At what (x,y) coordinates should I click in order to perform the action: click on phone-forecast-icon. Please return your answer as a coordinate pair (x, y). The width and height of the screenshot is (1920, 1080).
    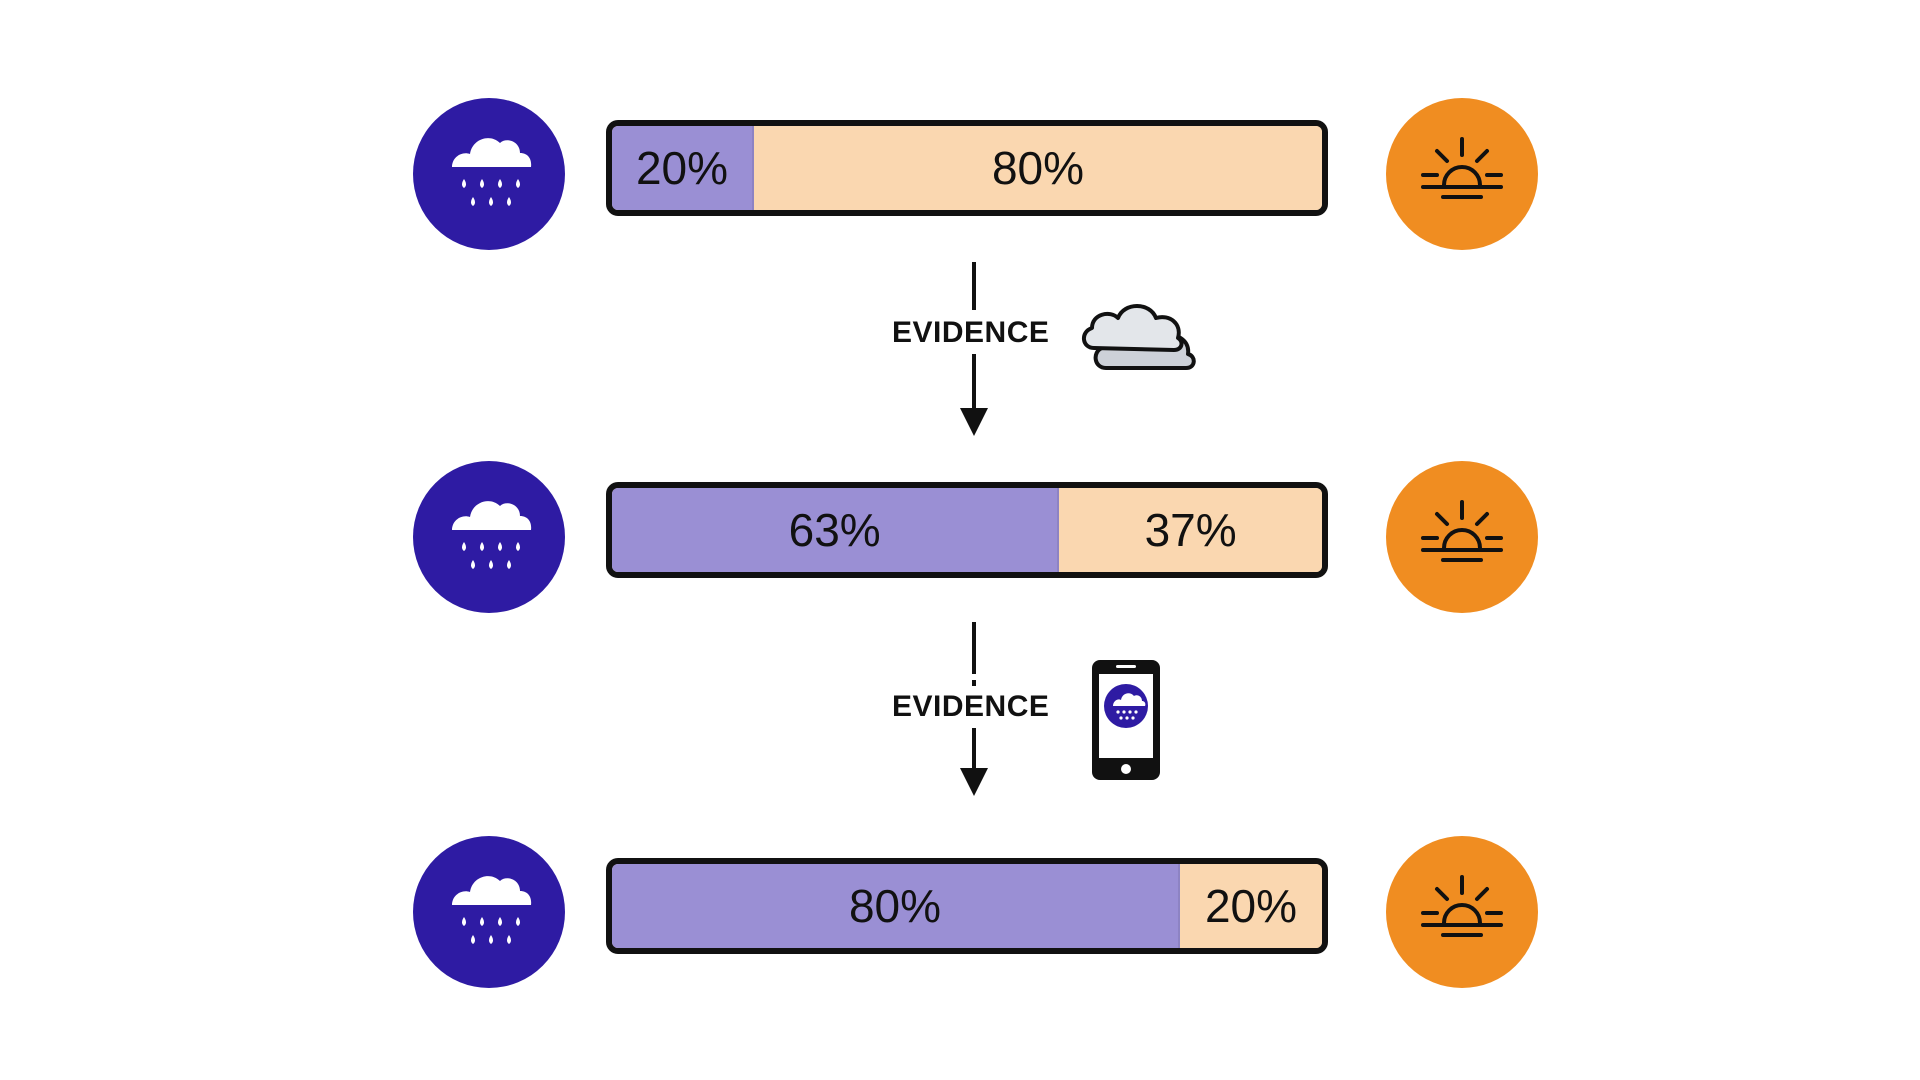
    Looking at the image, I should click on (1126, 720).